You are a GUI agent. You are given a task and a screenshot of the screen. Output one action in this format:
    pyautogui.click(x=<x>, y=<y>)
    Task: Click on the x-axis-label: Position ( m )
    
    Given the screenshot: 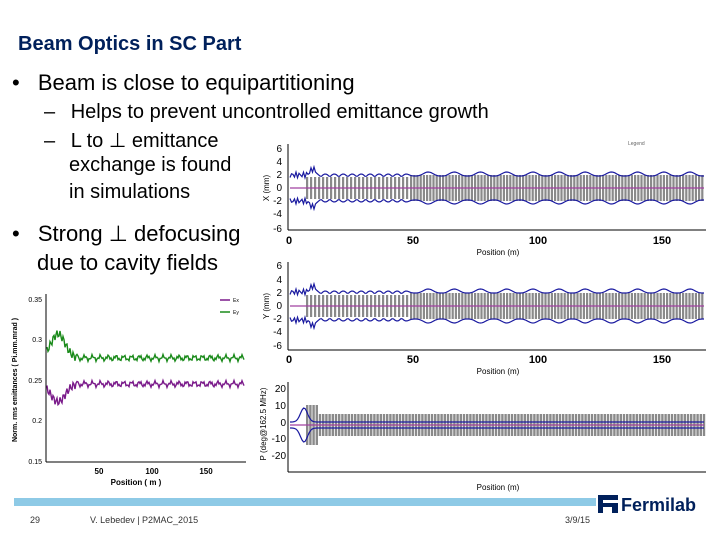 What is the action you would take?
    pyautogui.click(x=136, y=482)
    